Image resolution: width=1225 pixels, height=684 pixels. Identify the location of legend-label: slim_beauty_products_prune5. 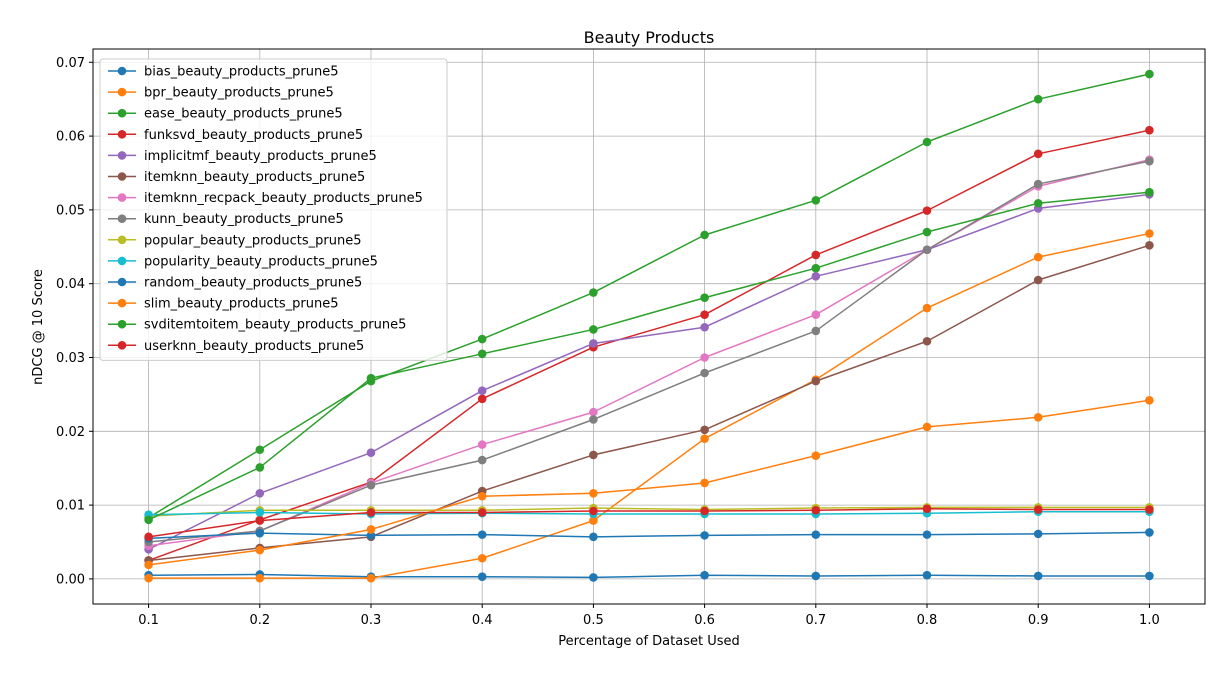
(241, 304).